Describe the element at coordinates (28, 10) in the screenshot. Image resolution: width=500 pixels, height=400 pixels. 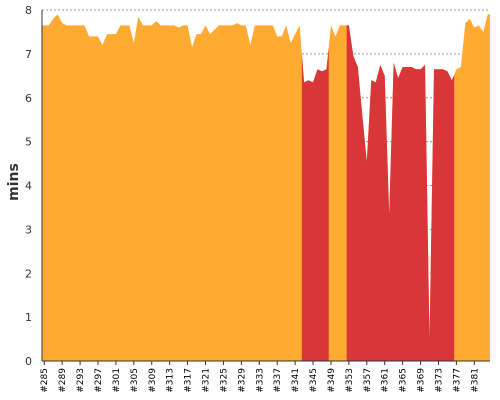
I see `y-tick-label: 8` at that location.